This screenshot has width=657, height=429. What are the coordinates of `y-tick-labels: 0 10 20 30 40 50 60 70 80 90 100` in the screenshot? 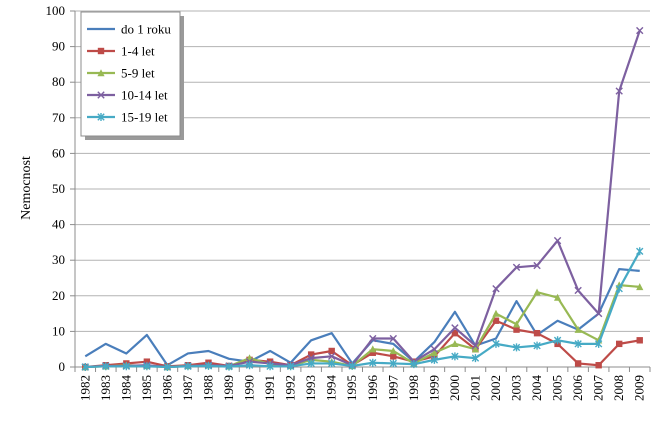 It's located at (56, 188).